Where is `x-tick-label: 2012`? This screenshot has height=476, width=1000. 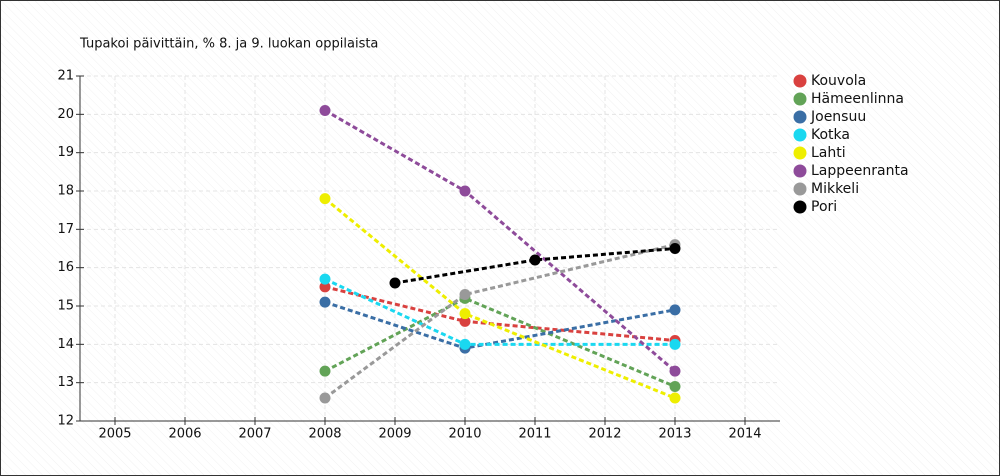 x-tick-label: 2012 is located at coordinates (604, 434).